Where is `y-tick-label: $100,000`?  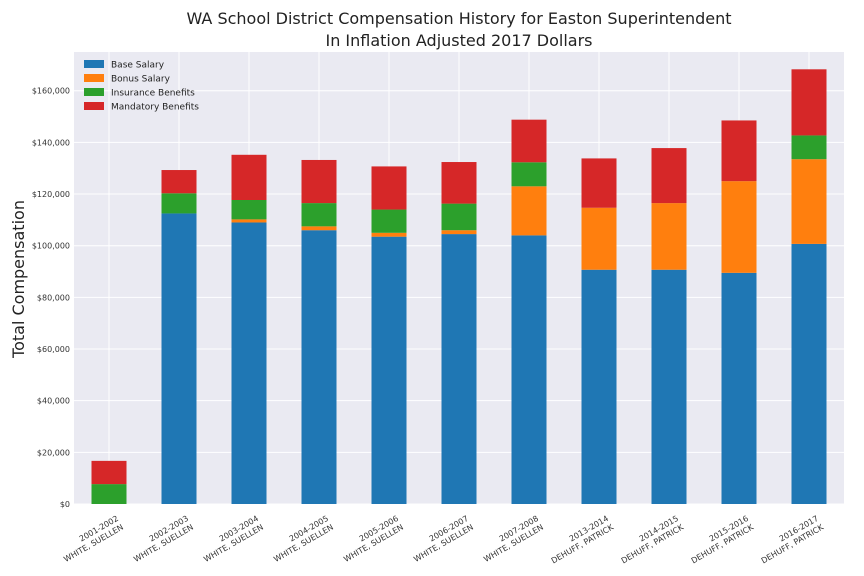
y-tick-label: $100,000 is located at coordinates (51, 246).